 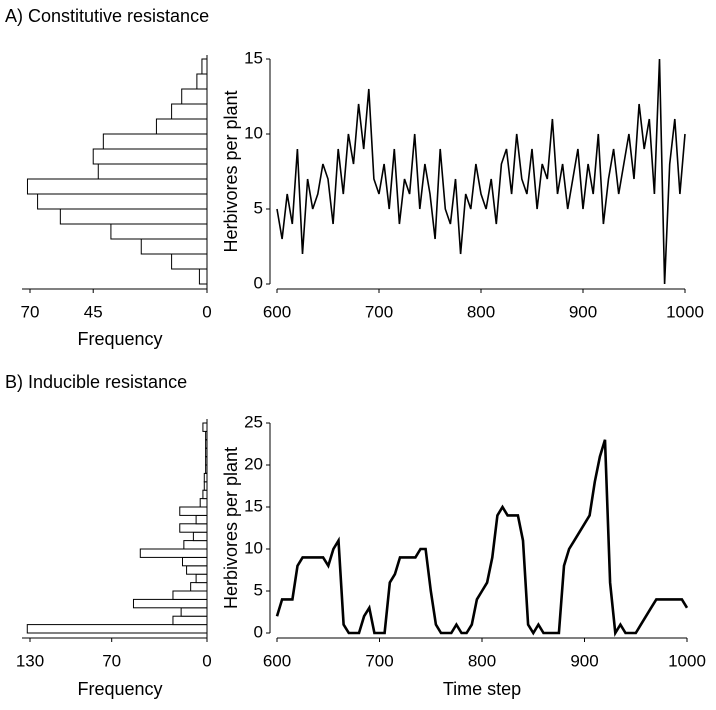 What do you see at coordinates (93, 311) in the screenshot?
I see `x-tick-label: 45` at bounding box center [93, 311].